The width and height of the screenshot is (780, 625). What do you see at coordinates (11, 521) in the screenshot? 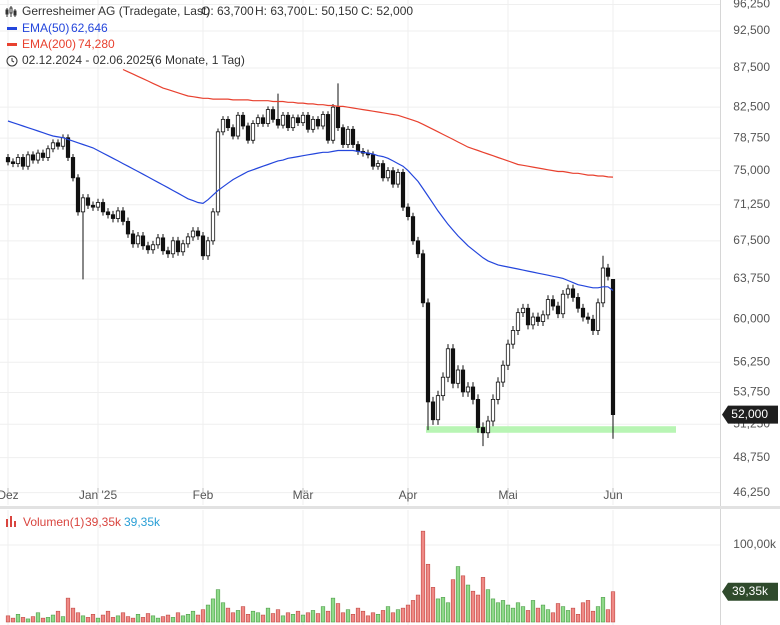
I see `volume-icon` at bounding box center [11, 521].